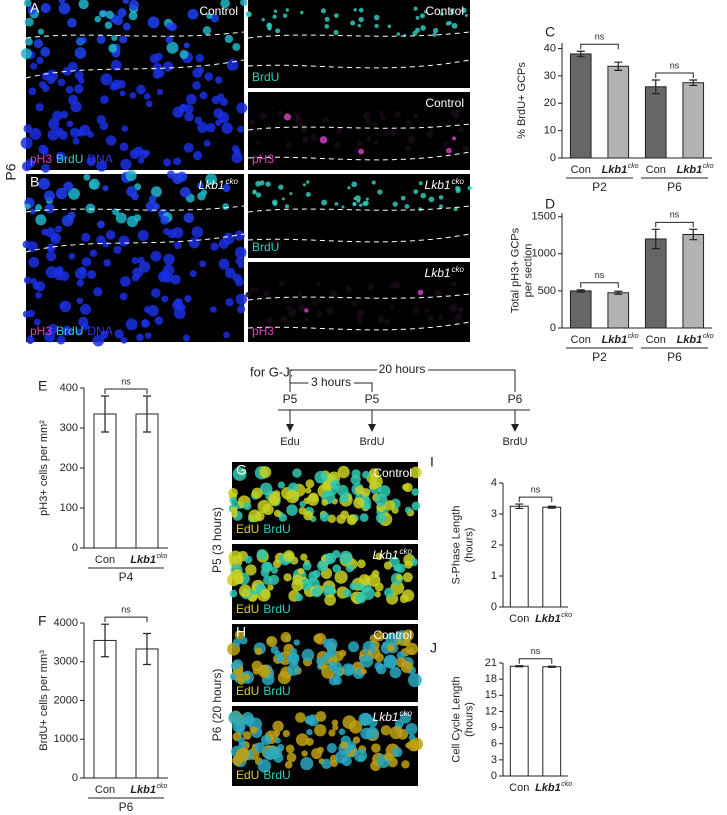 This screenshot has height=815, width=727. I want to click on y-axis-label: per section, so click(528, 271).